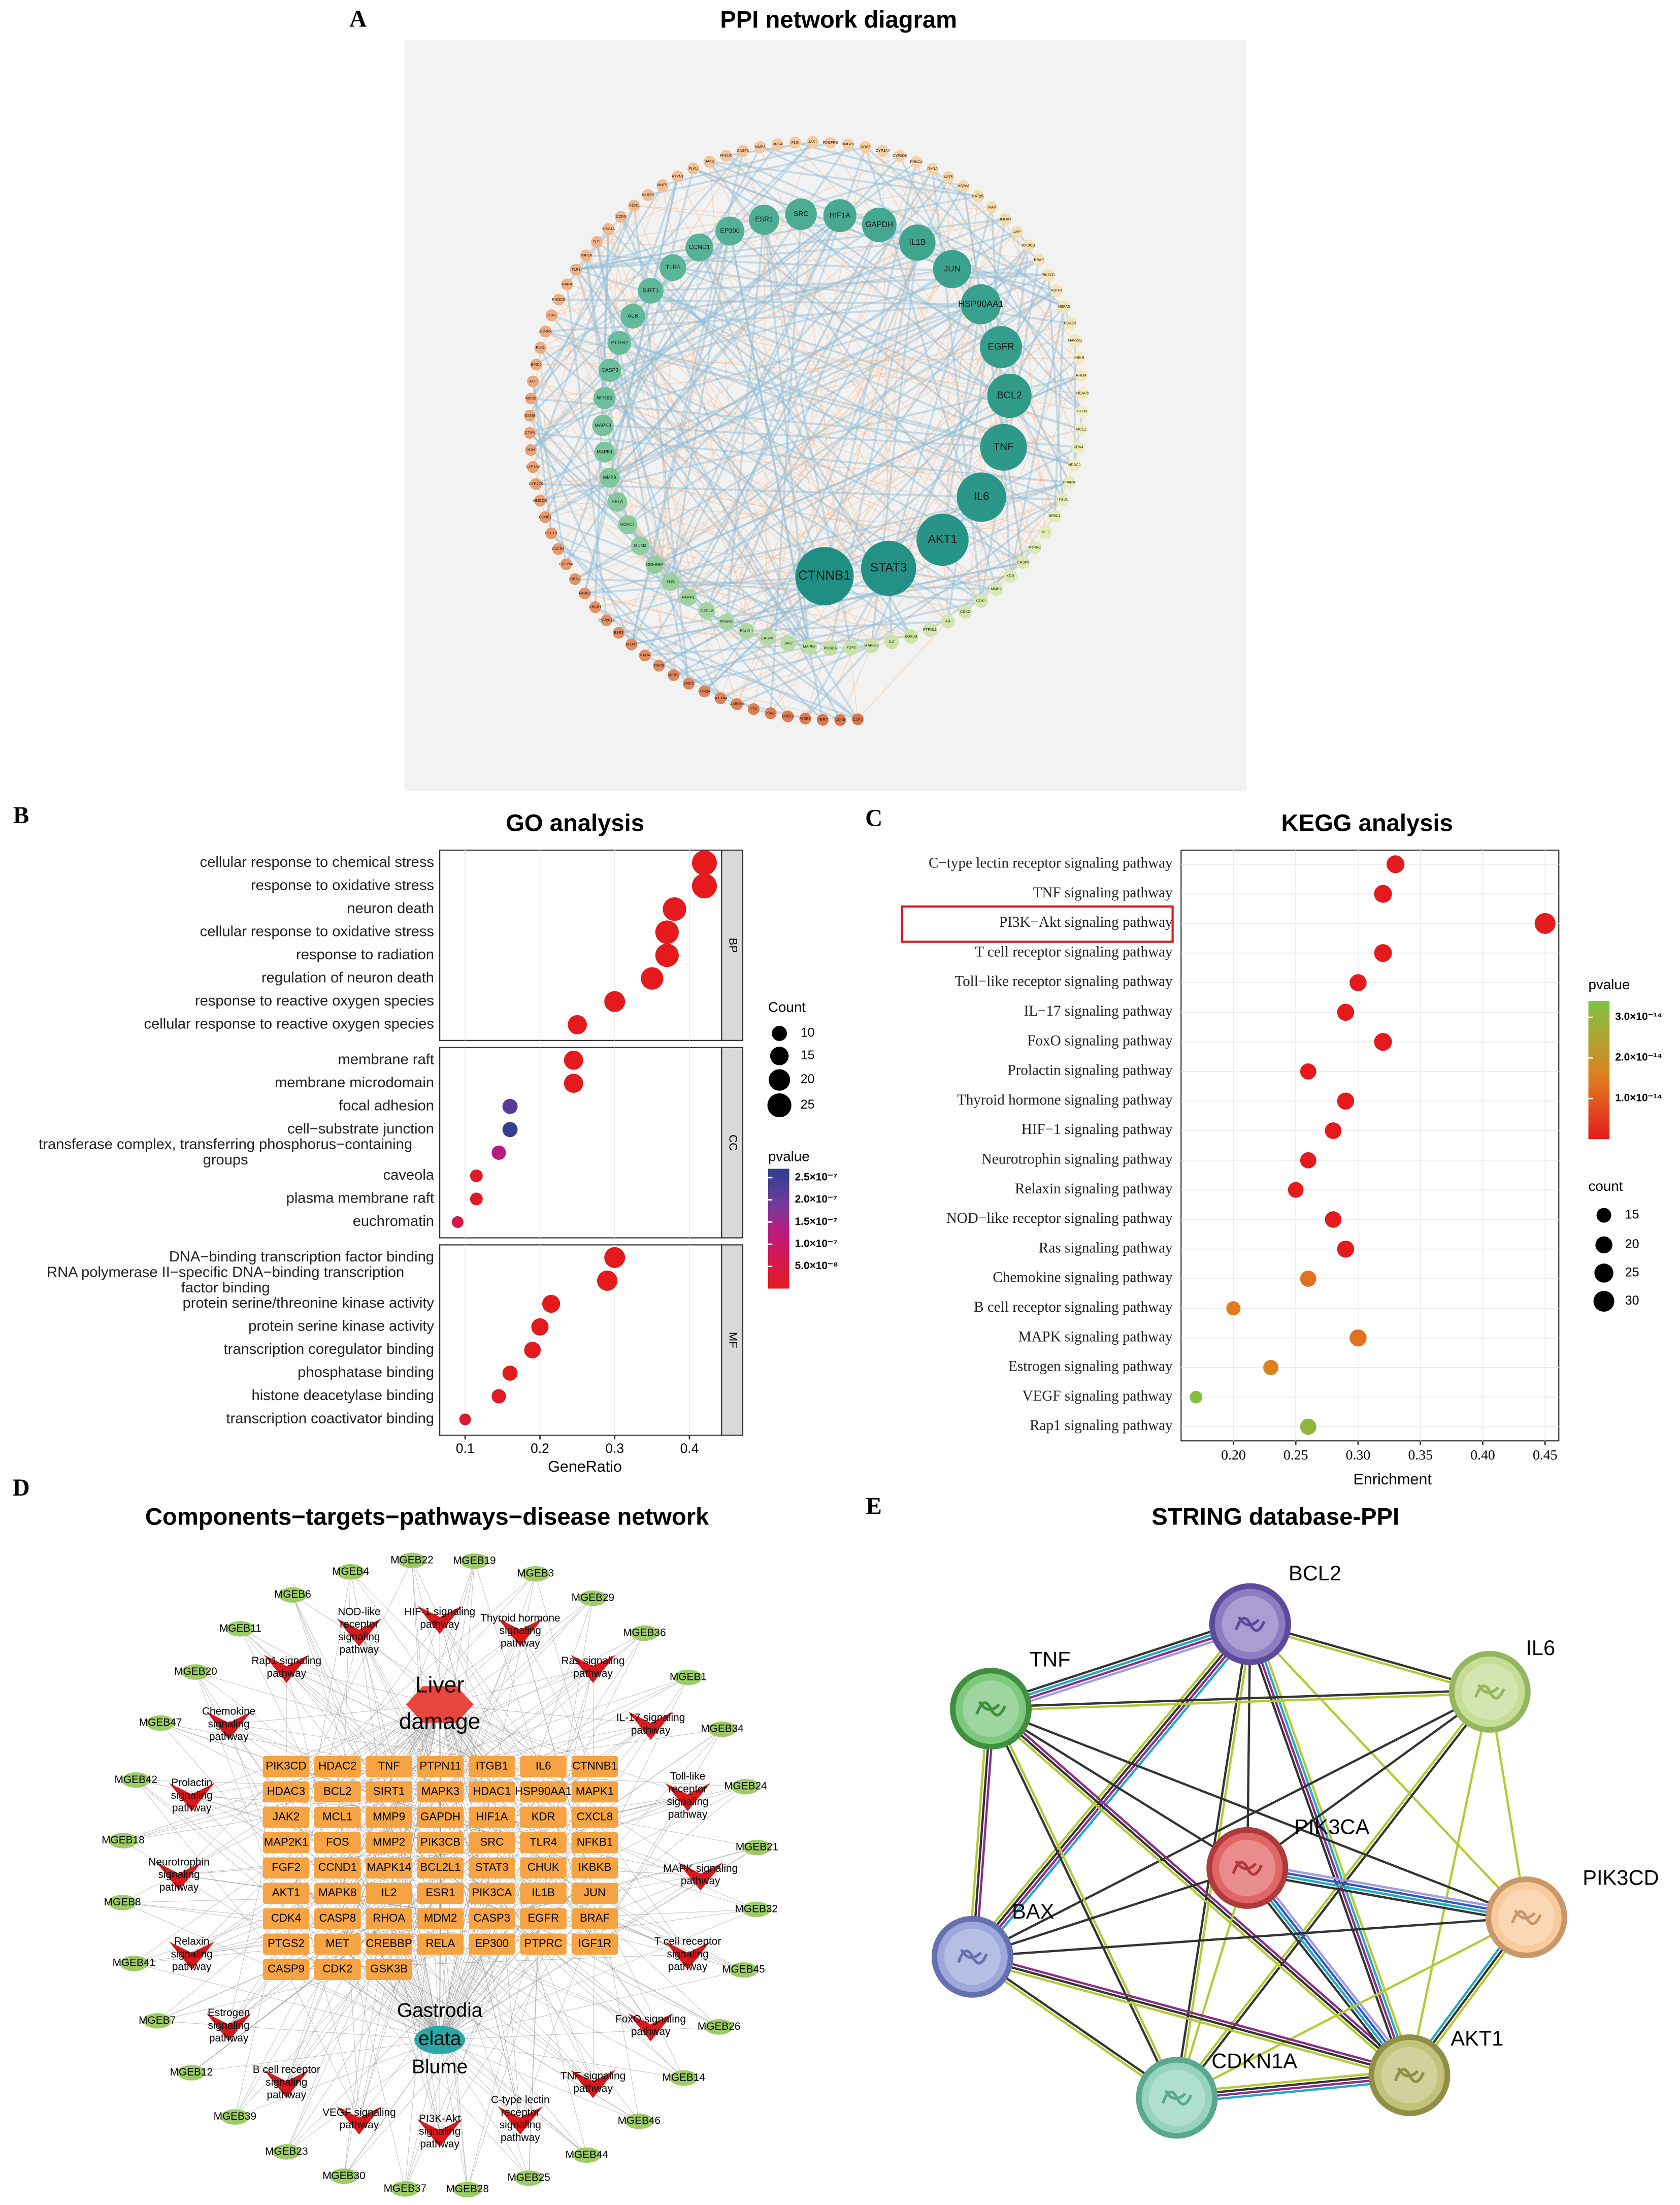 The height and width of the screenshot is (2205, 1680). I want to click on compound-label: MGEB14, so click(684, 2077).